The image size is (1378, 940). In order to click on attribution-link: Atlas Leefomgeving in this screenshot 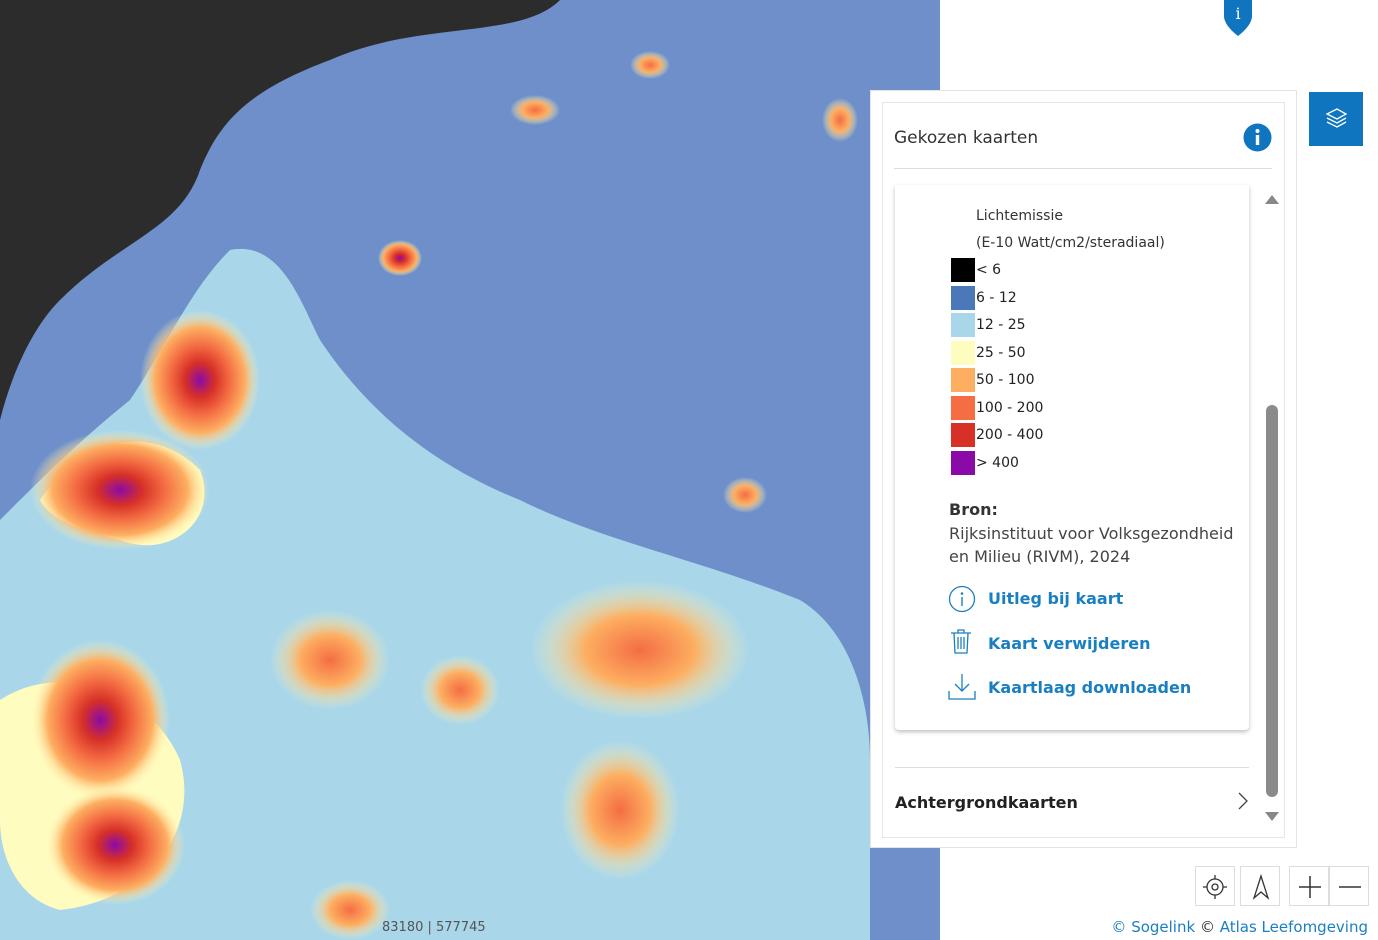, I will do `click(1293, 927)`.